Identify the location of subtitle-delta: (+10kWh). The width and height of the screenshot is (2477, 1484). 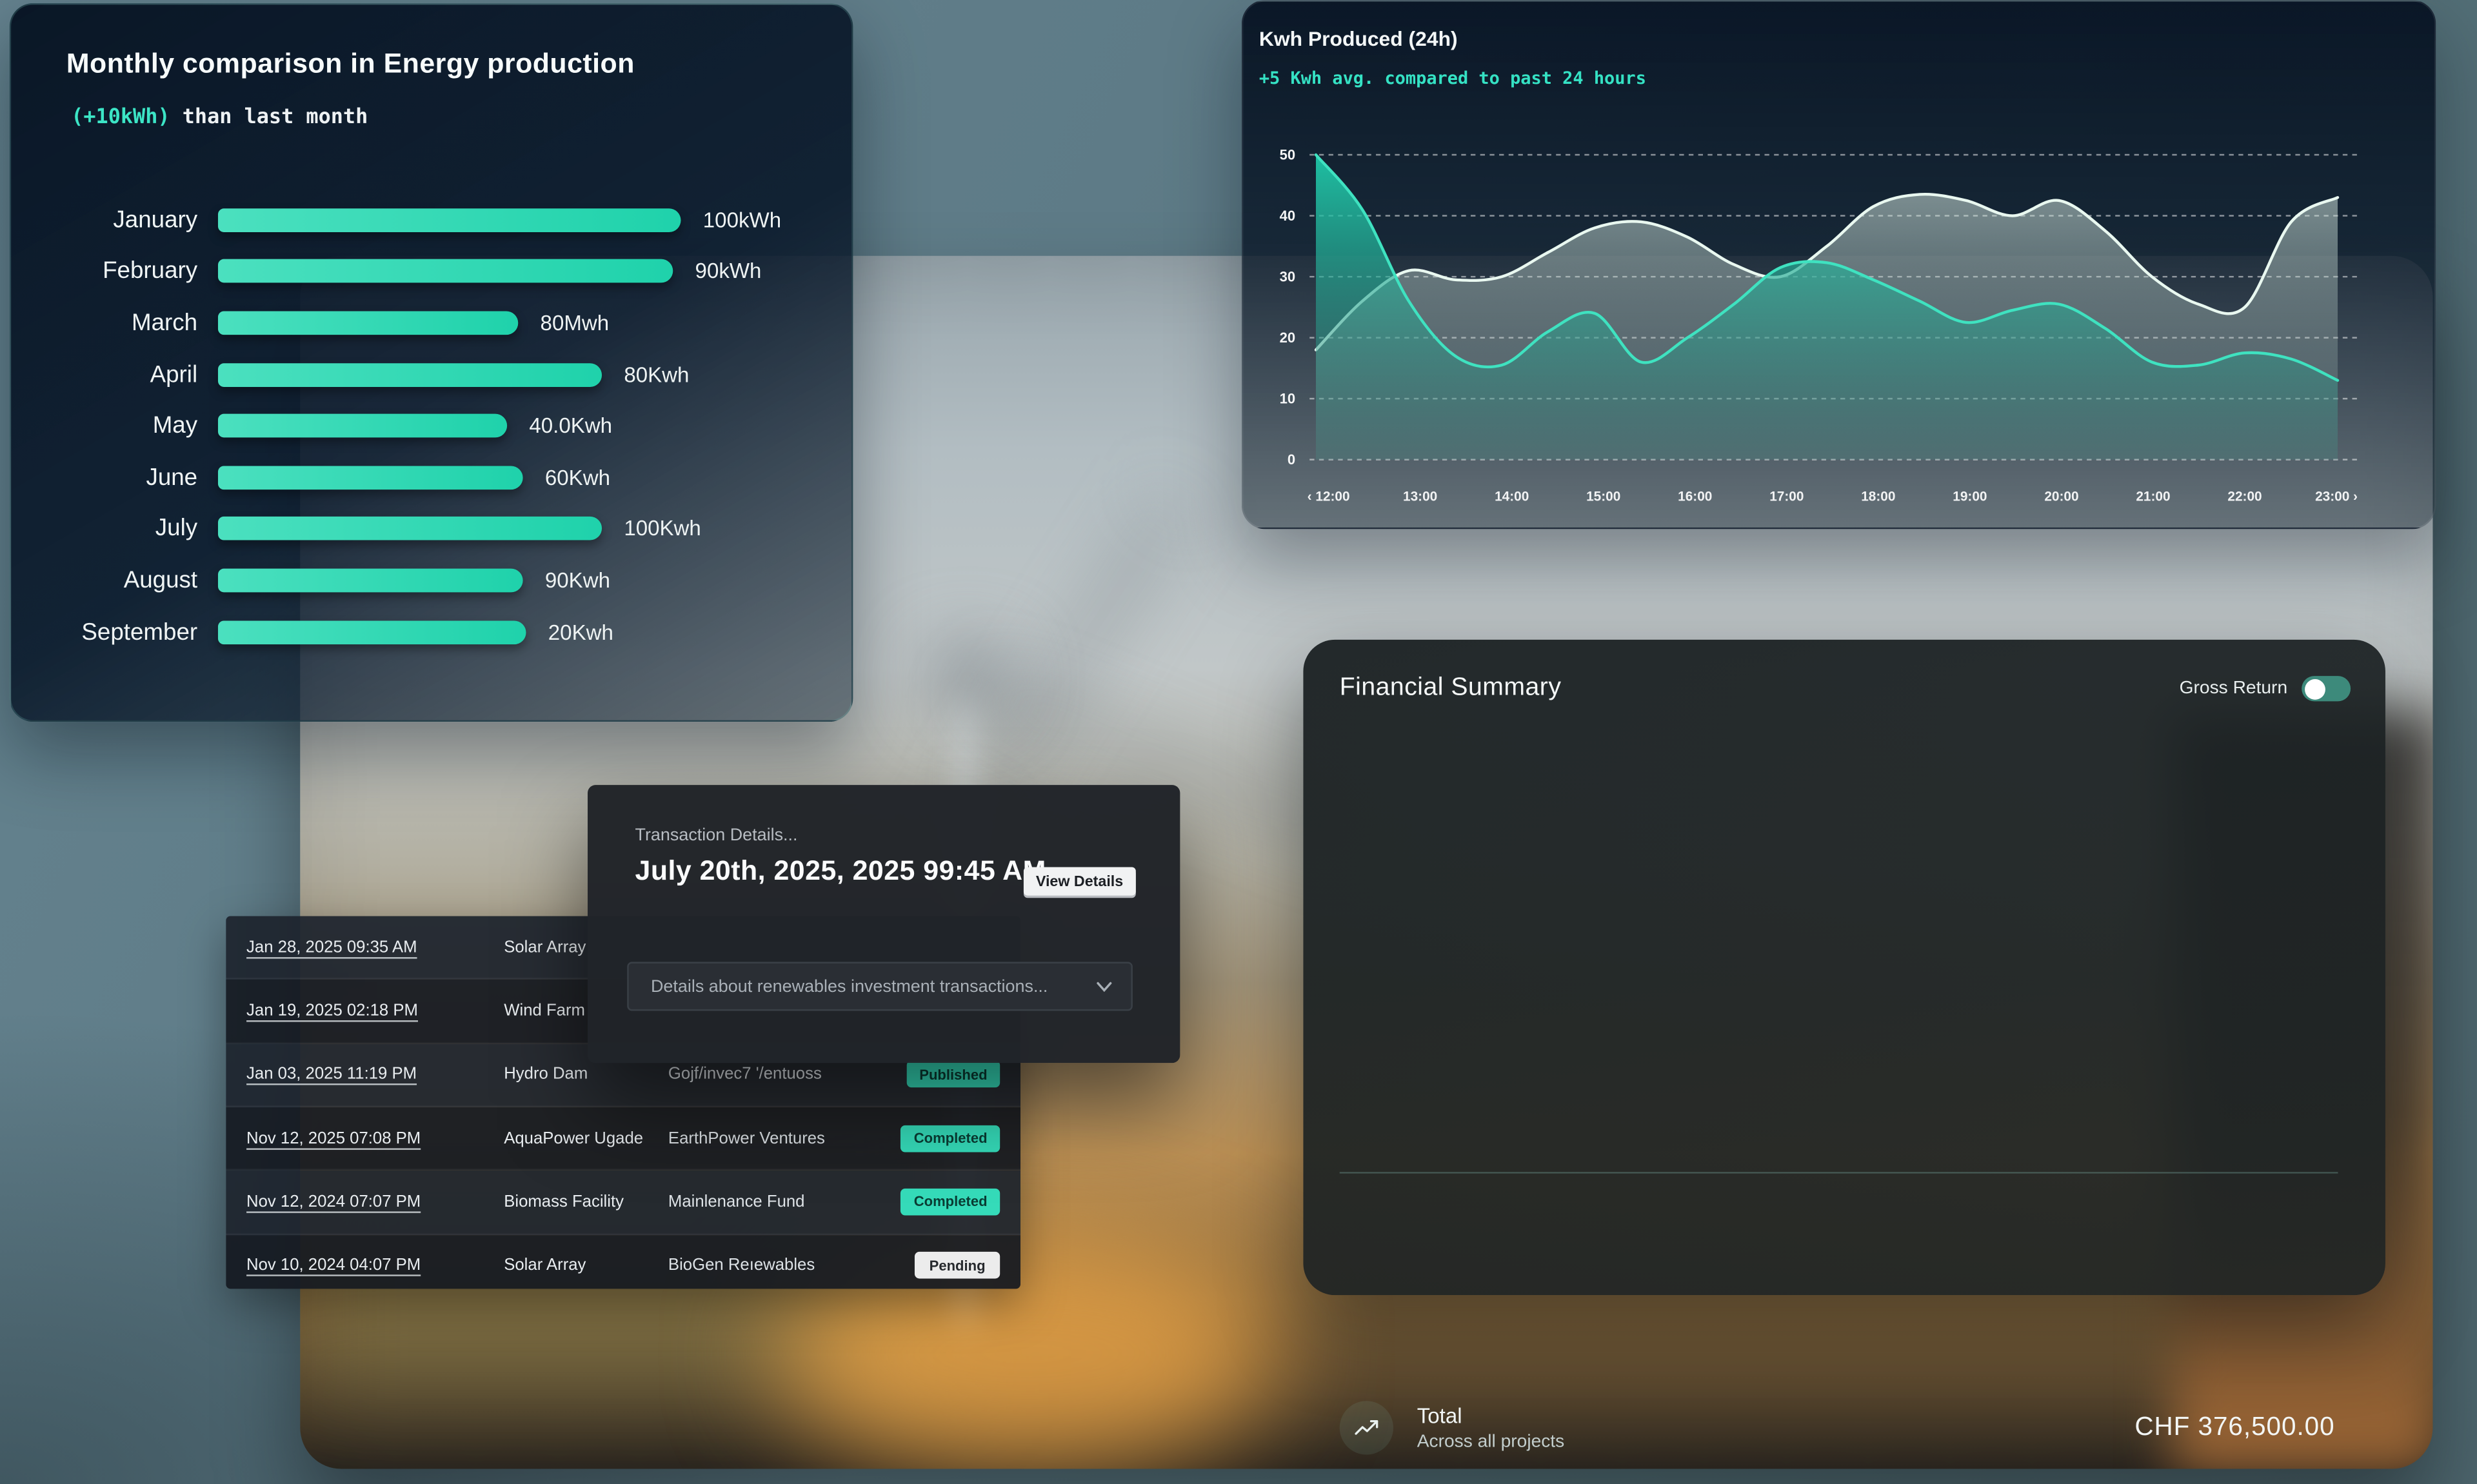
(120, 118).